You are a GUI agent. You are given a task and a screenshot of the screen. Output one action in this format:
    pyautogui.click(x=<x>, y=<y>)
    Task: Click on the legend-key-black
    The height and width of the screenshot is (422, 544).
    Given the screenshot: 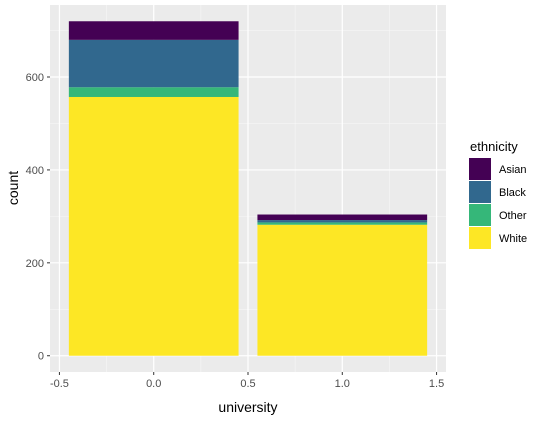 What is the action you would take?
    pyautogui.click(x=480, y=192)
    